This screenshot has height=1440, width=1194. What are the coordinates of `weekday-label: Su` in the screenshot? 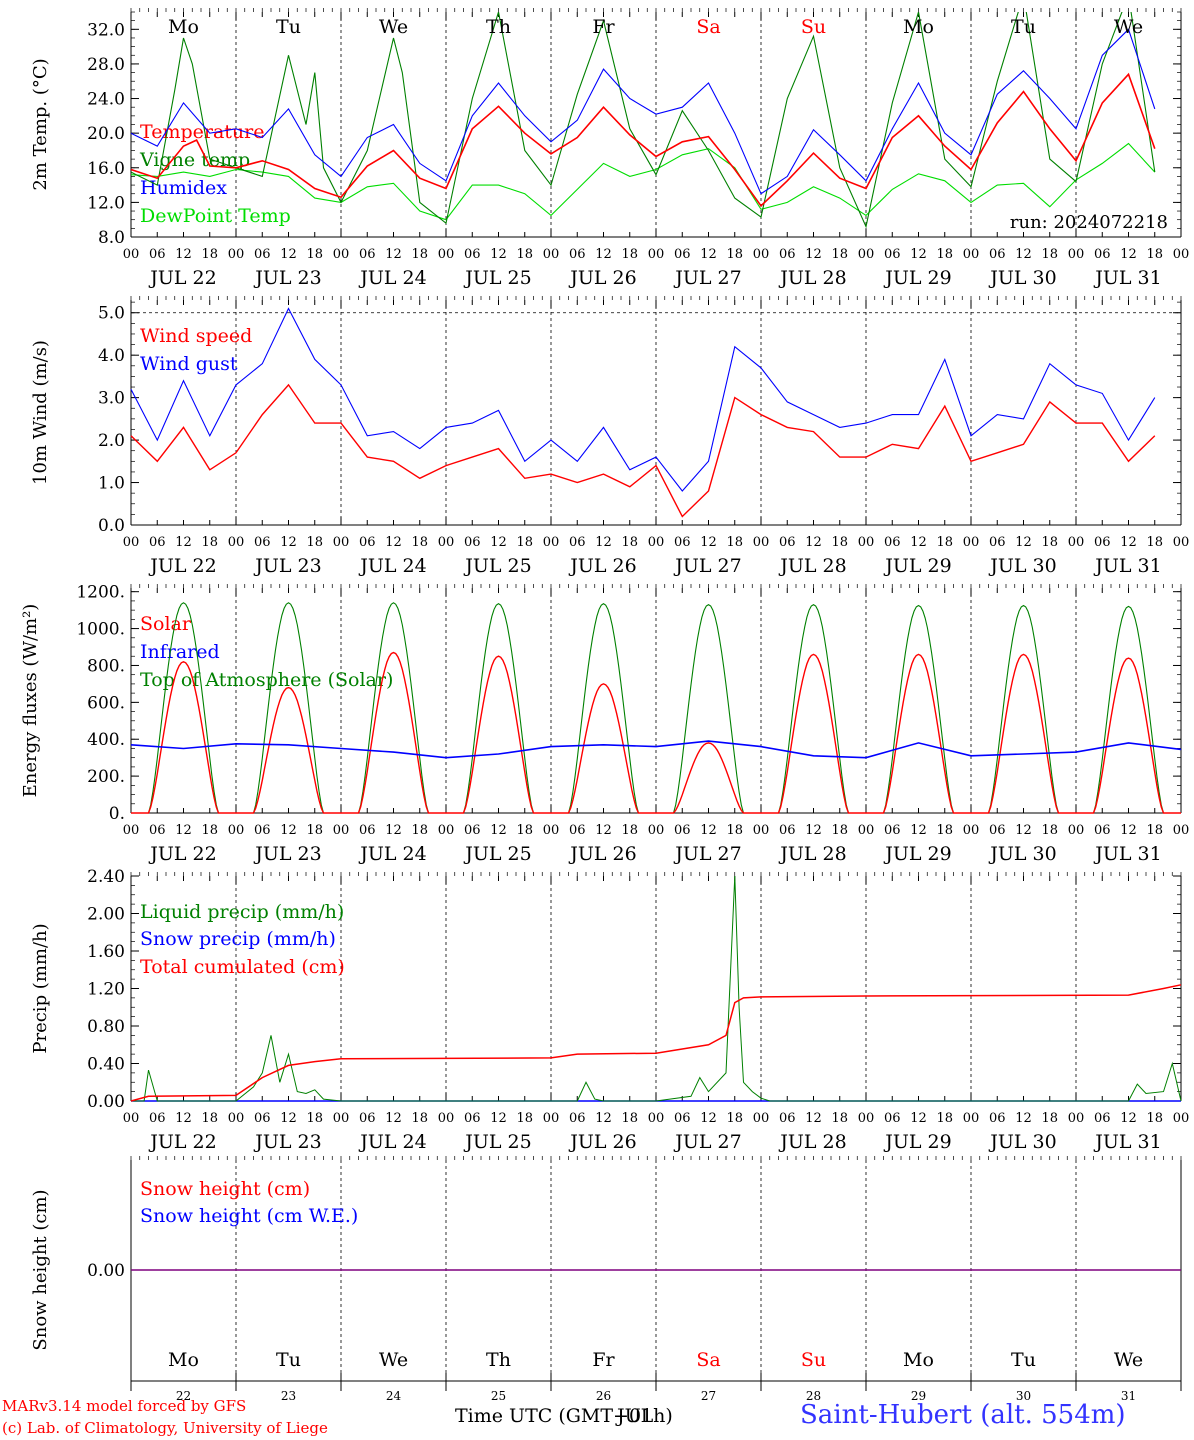 It's located at (813, 1360).